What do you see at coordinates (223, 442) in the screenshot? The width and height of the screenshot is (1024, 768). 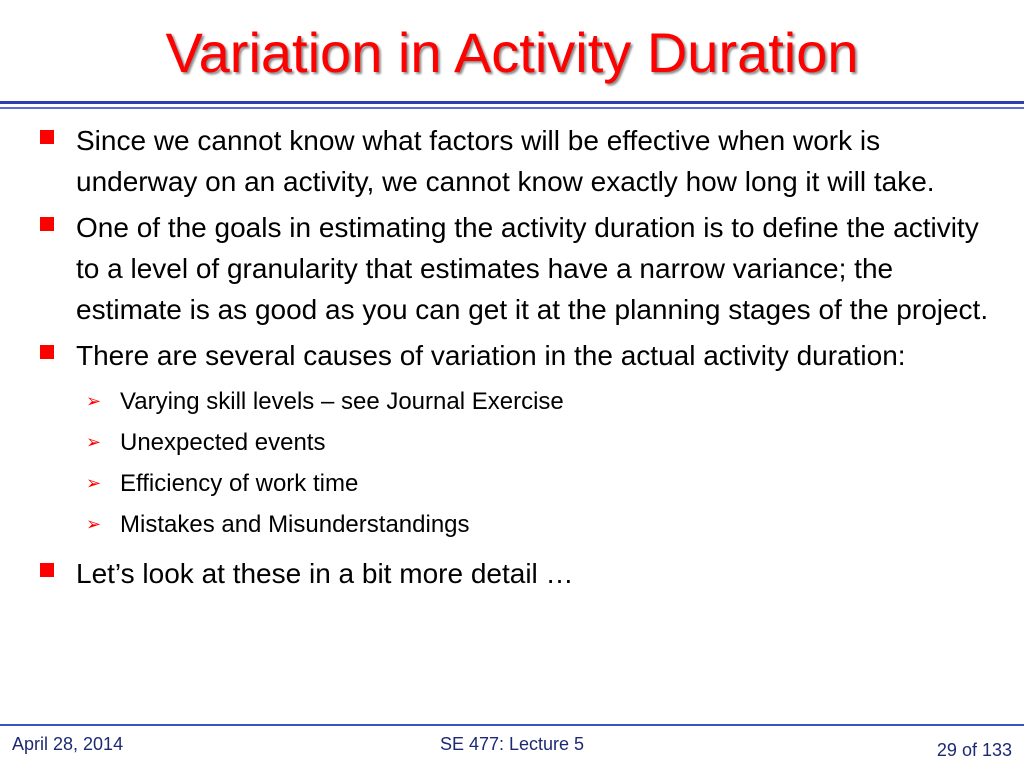 I see `sub-bullet-text: Unexpected events` at bounding box center [223, 442].